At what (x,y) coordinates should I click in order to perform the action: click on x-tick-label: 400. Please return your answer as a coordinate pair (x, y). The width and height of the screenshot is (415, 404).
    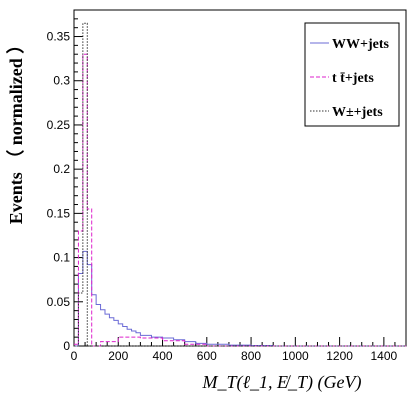
    Looking at the image, I should click on (163, 356).